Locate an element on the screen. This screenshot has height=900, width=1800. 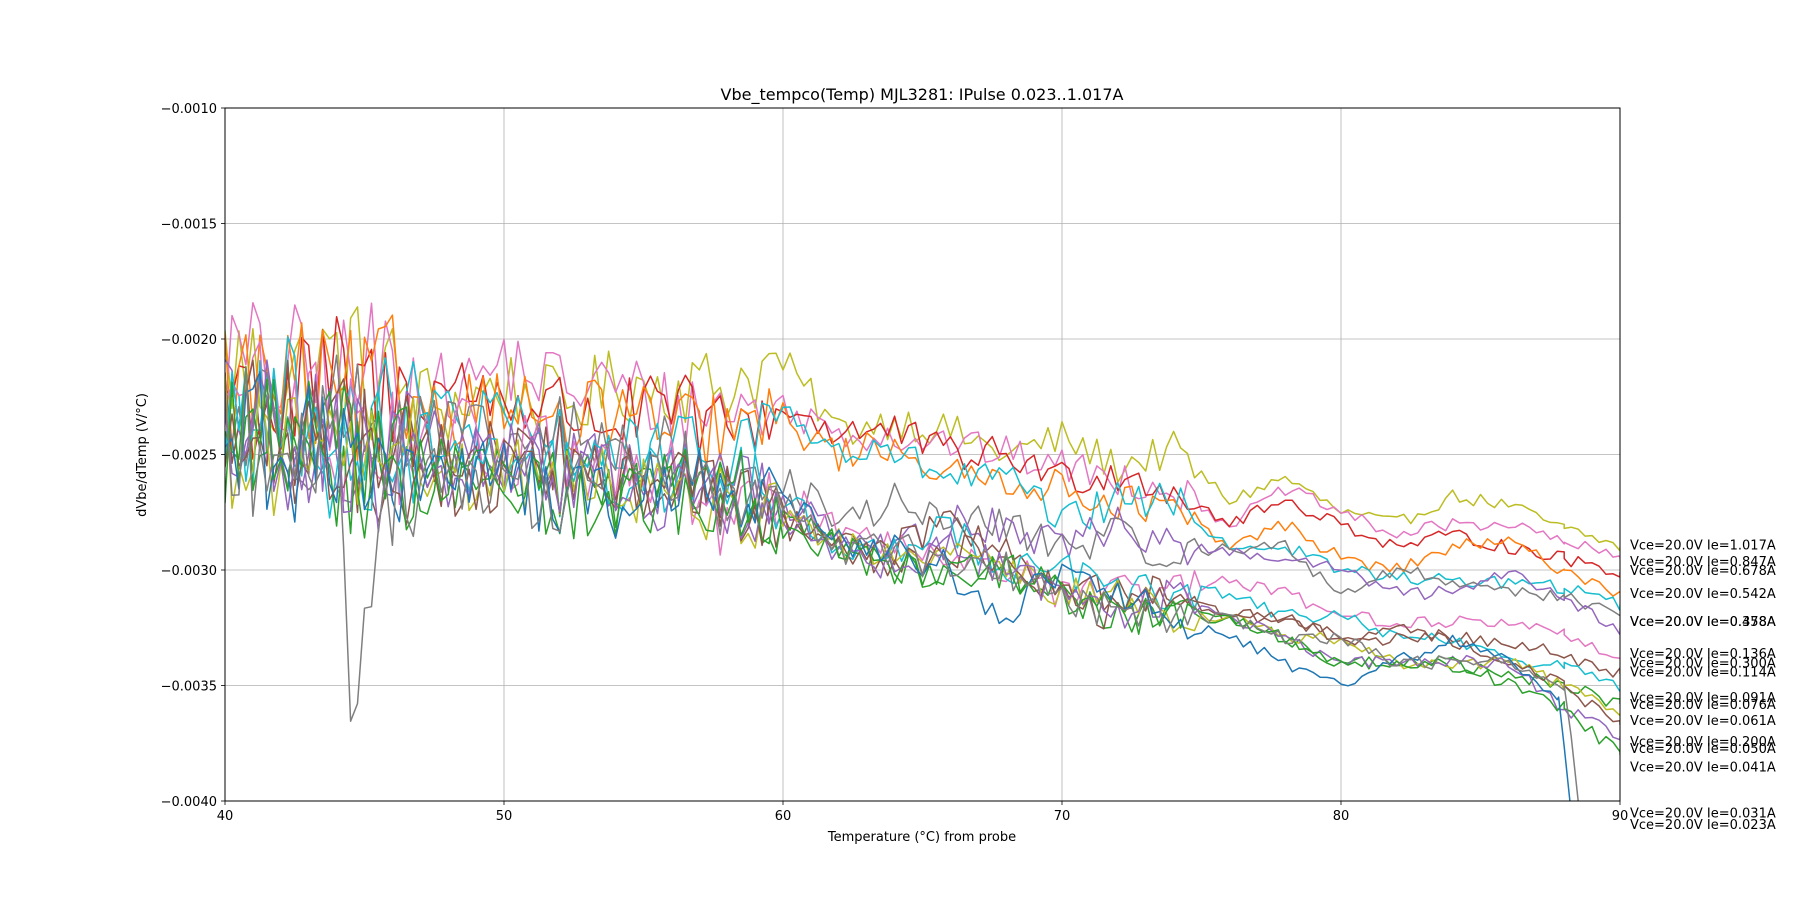
series-end-label: Vce=20.0V Ie=0.091A is located at coordinates (1703, 698).